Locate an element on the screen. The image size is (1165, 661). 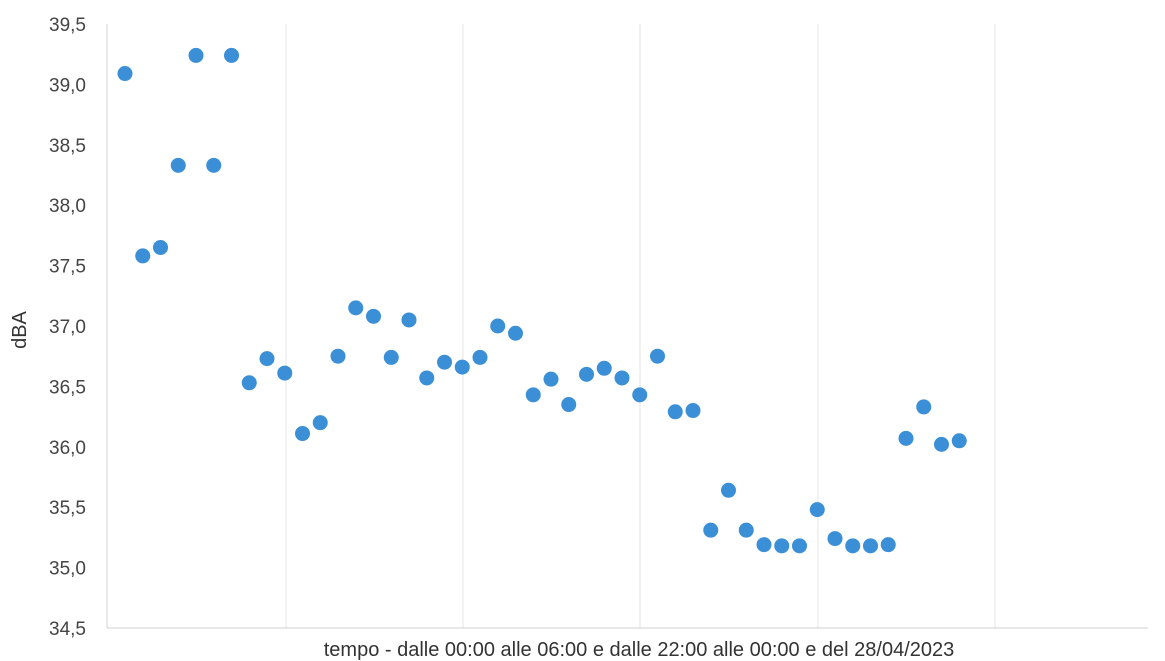
y-tick-label: 37,5 is located at coordinates (67, 267).